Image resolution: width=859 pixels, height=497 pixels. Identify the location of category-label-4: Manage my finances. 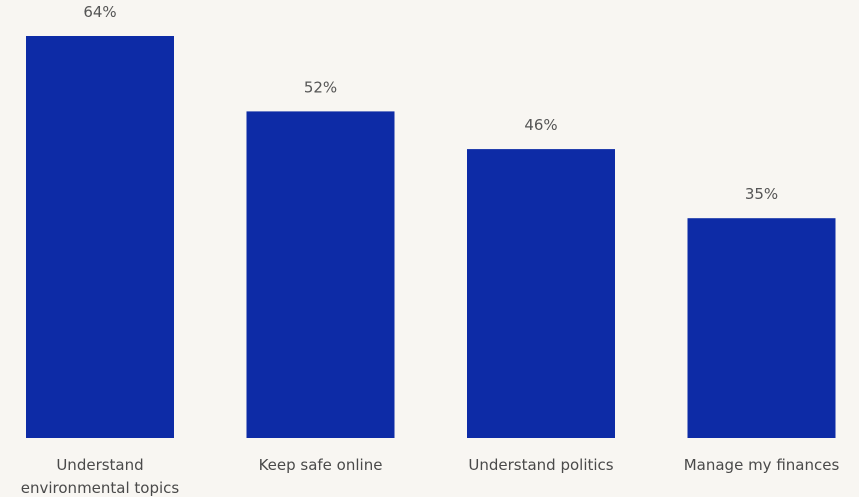
(762, 465).